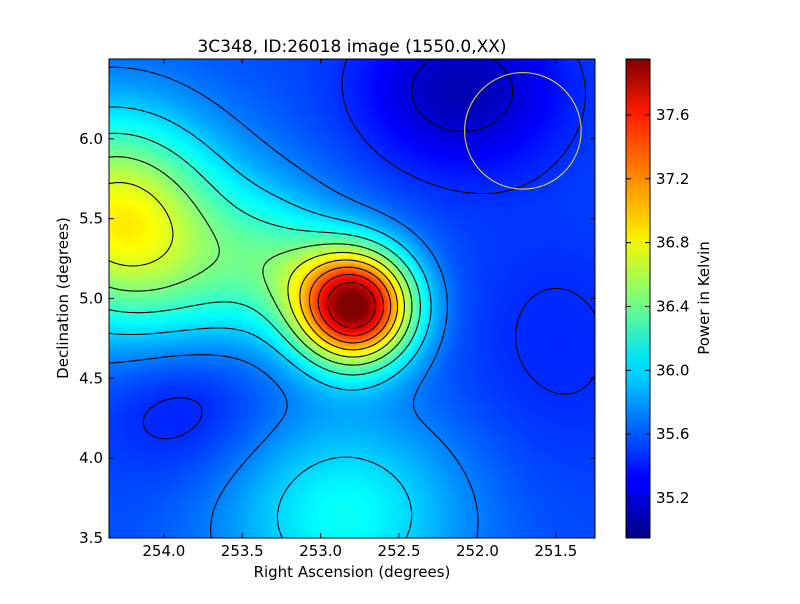 This screenshot has width=800, height=604. I want to click on colorbar-gradient, so click(638, 298).